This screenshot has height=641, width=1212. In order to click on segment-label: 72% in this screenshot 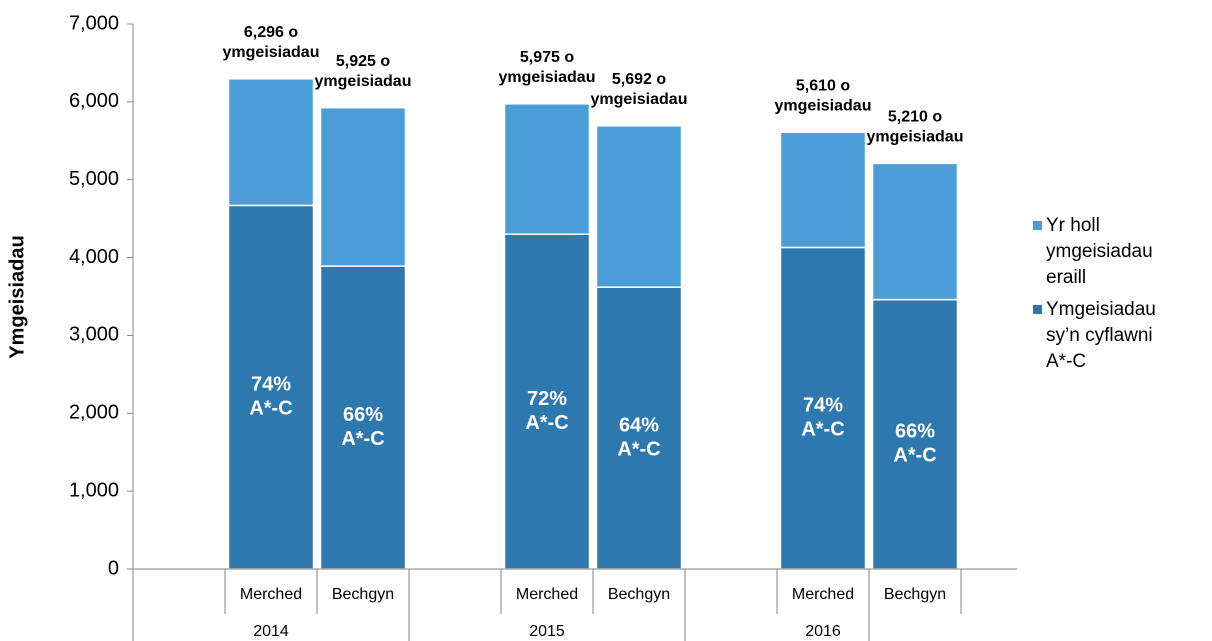, I will do `click(547, 399)`.